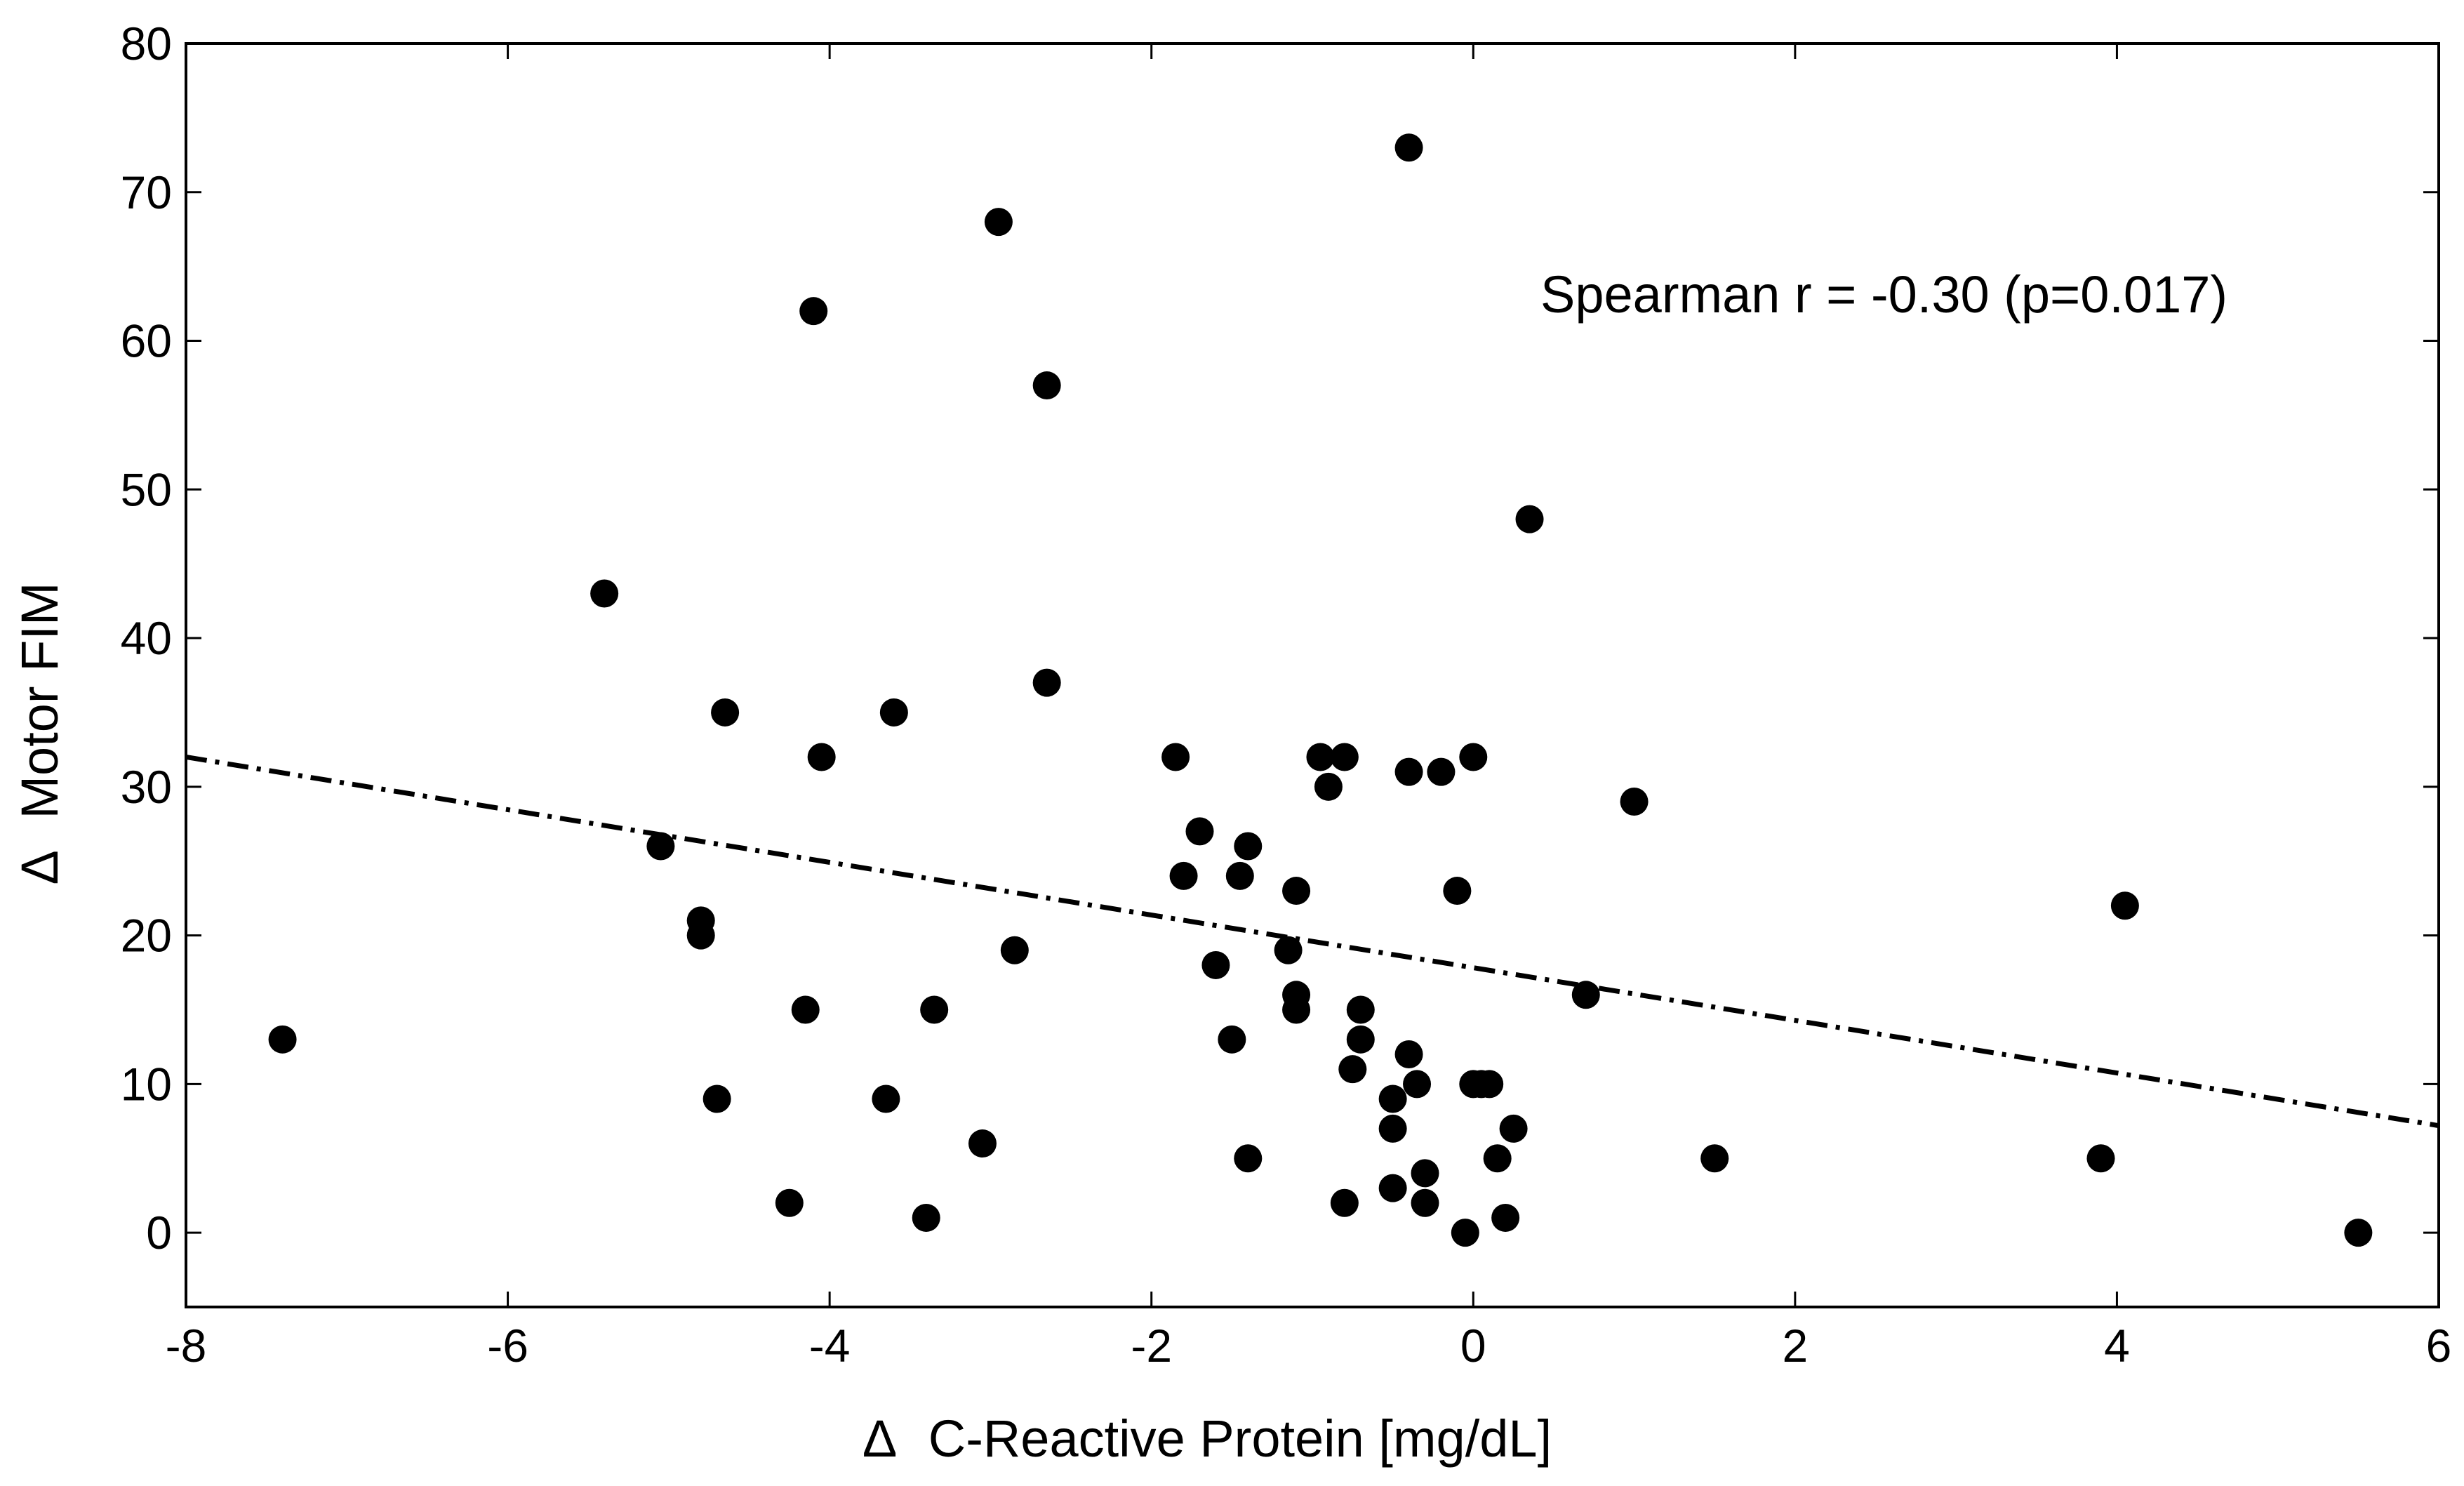  Describe the element at coordinates (1240, 1438) in the screenshot. I see `x-axis-label: C-Reactive Protein [mg/dL]` at that location.